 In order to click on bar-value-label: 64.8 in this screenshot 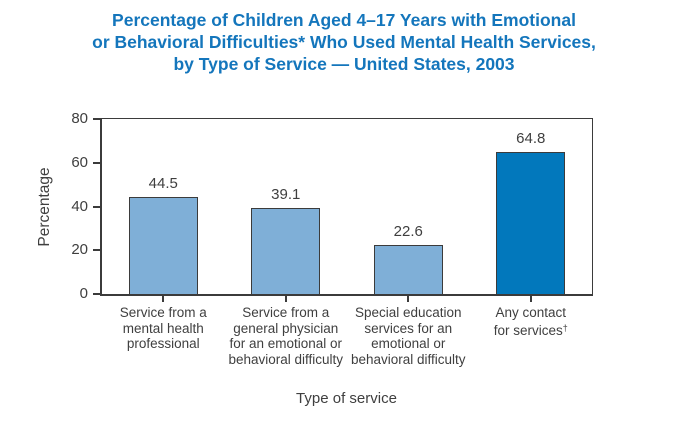, I will do `click(531, 139)`.